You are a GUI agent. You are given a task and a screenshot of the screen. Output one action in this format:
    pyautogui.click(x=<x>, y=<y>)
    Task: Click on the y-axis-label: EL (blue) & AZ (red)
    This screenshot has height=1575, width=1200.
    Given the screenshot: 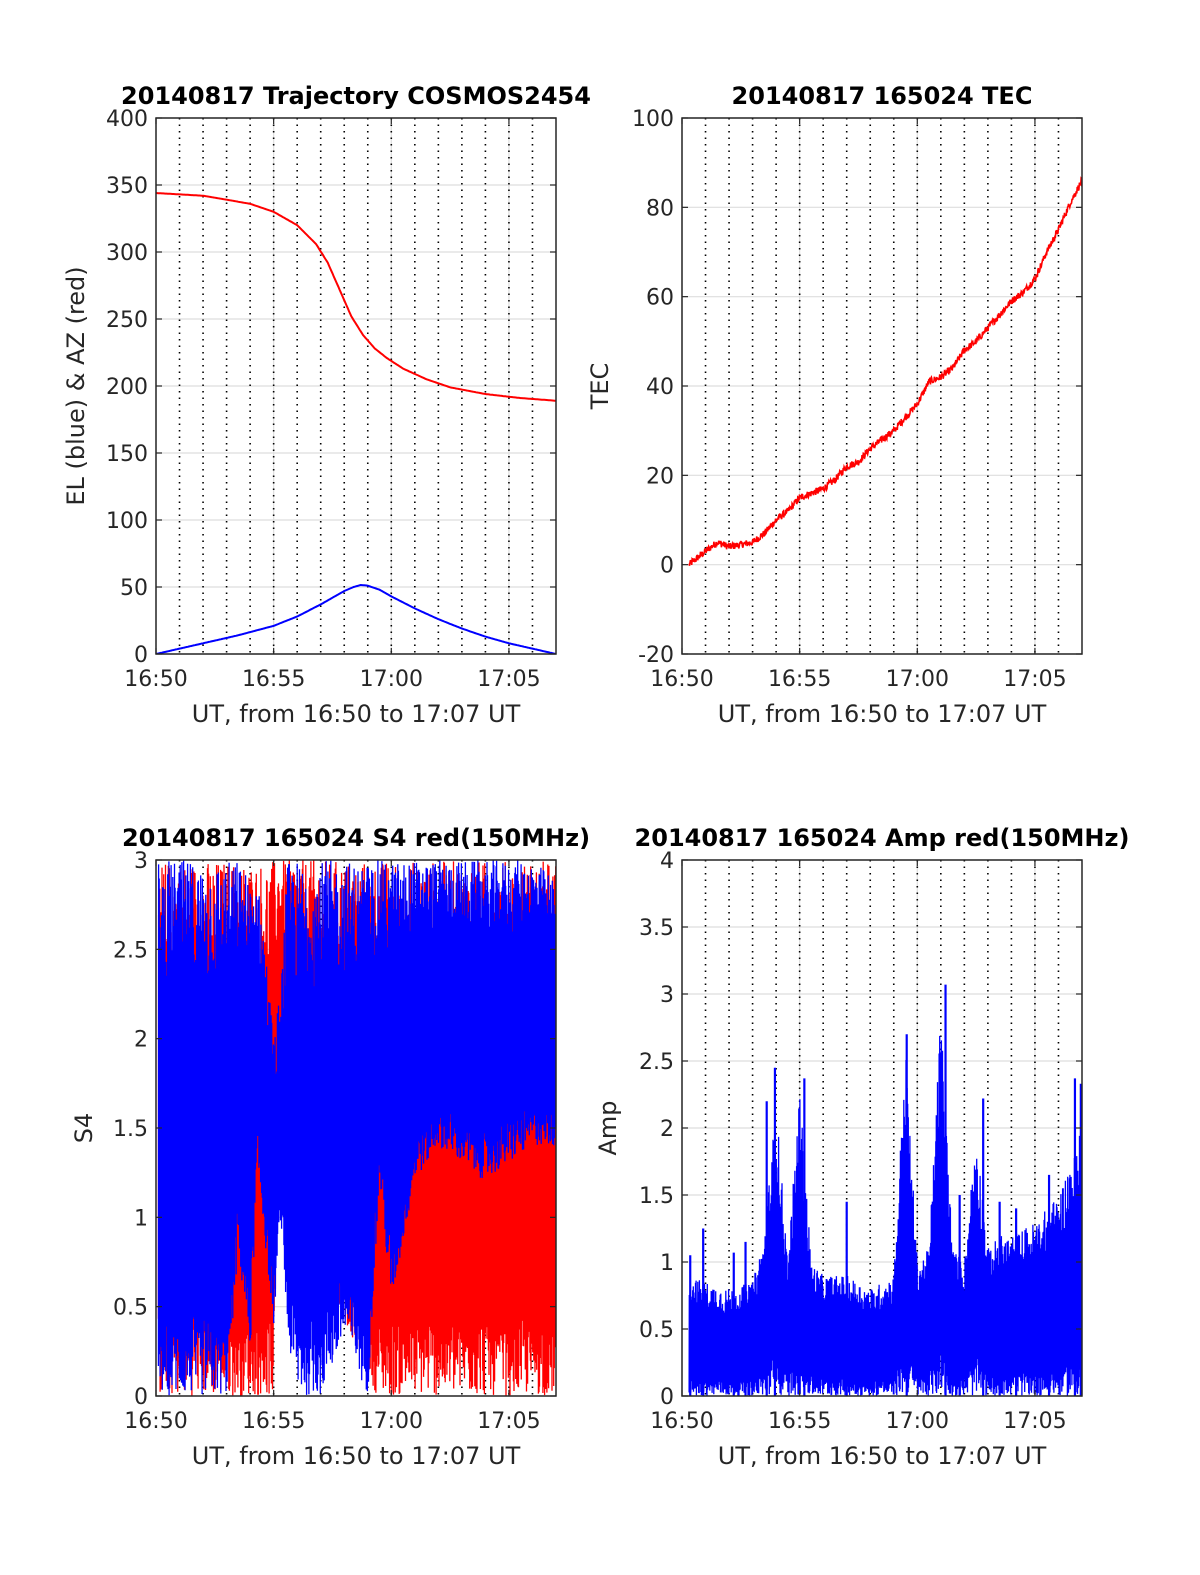 What is the action you would take?
    pyautogui.click(x=76, y=385)
    